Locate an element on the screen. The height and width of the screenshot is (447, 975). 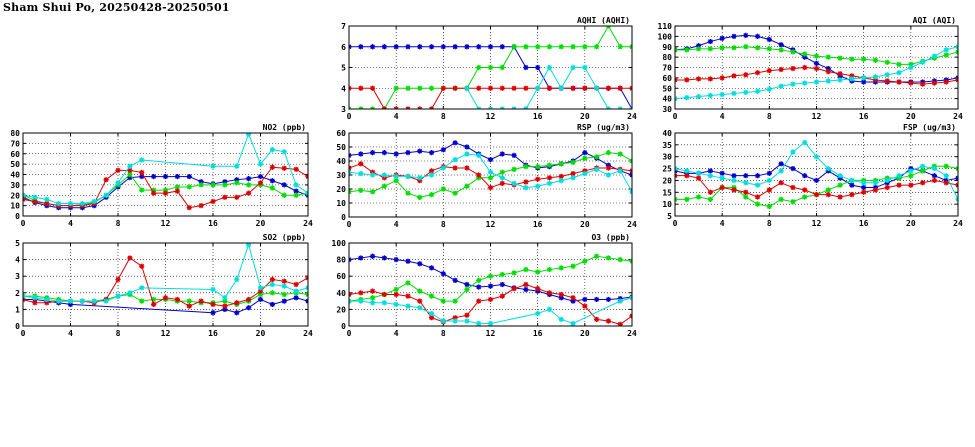
y-tick-label: 70 is located at coordinates (667, 68).